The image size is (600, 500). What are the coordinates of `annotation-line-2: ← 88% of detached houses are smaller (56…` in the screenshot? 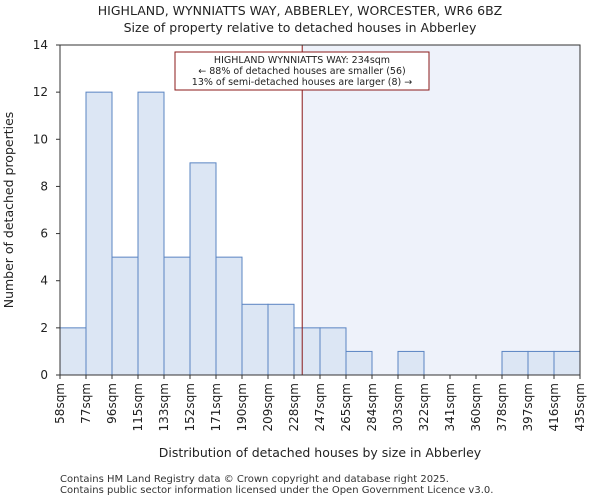 It's located at (301, 71).